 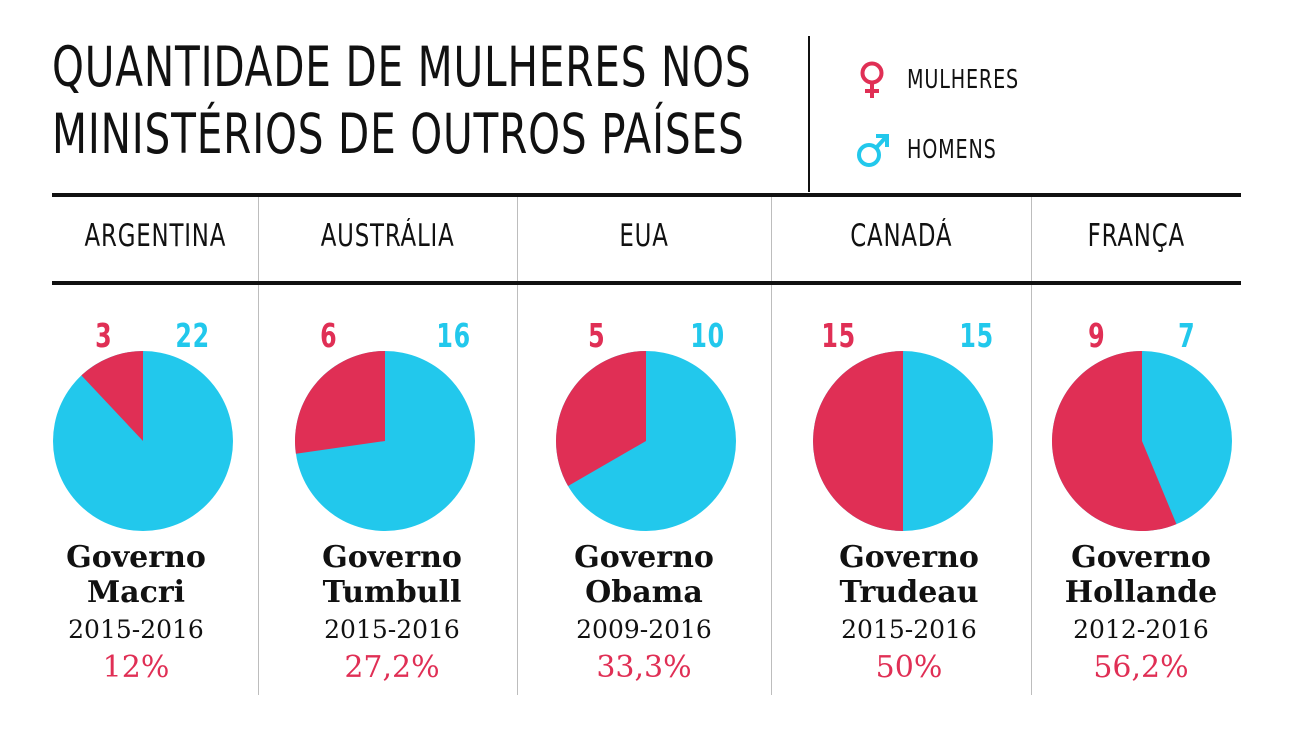 What do you see at coordinates (1141, 667) in the screenshot?
I see `women-percentage: 56,2%` at bounding box center [1141, 667].